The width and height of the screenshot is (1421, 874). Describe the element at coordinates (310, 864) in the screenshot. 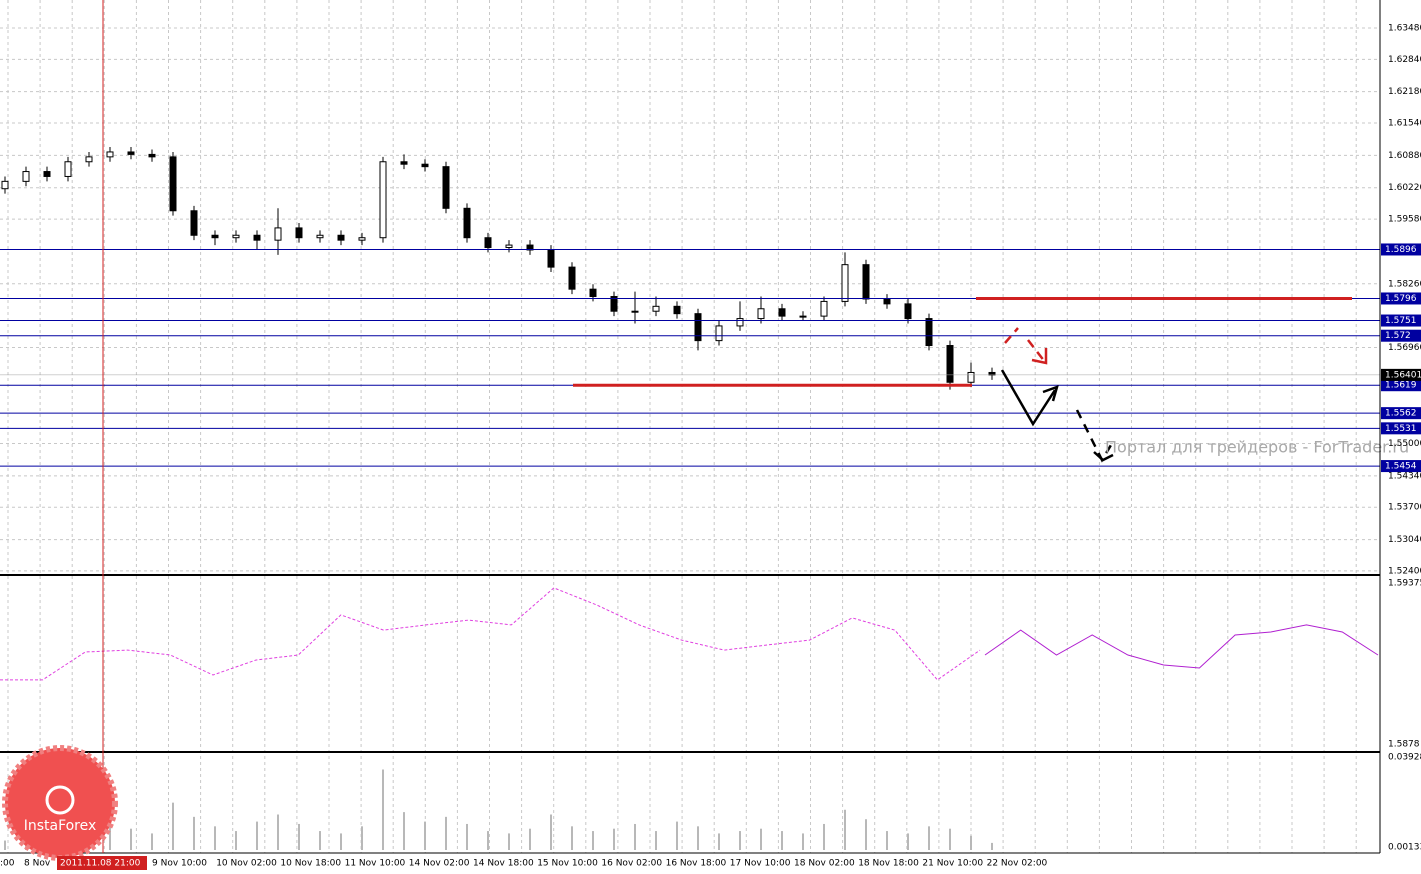

I see `x-tick-label: 10 Nov 18:00` at that location.